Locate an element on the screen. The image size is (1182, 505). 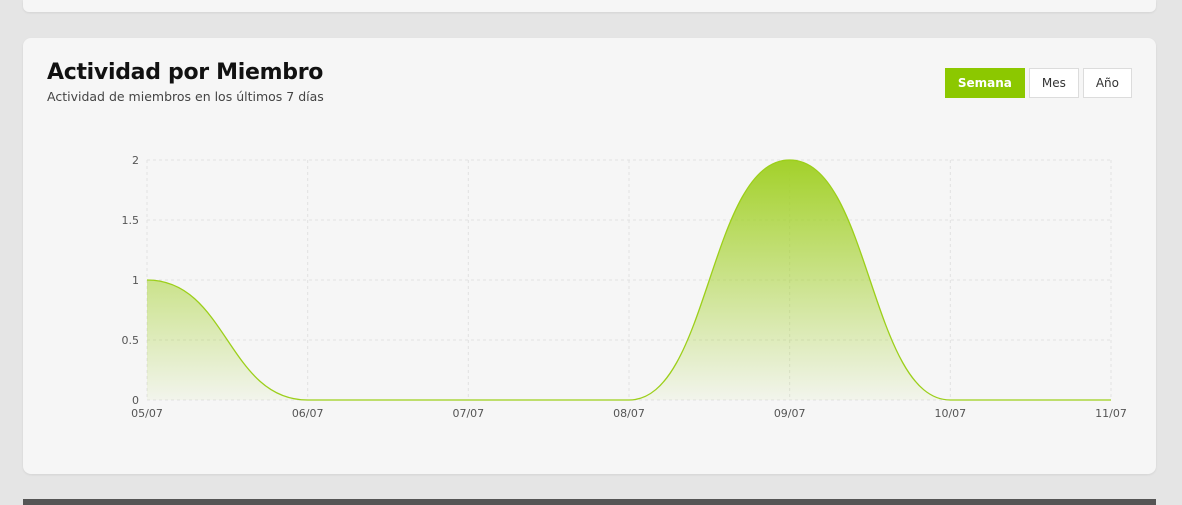
x-axis-ticks: 05/07 06/07 07/07 08/07 09/07 10/07 11/07 is located at coordinates (629, 413).